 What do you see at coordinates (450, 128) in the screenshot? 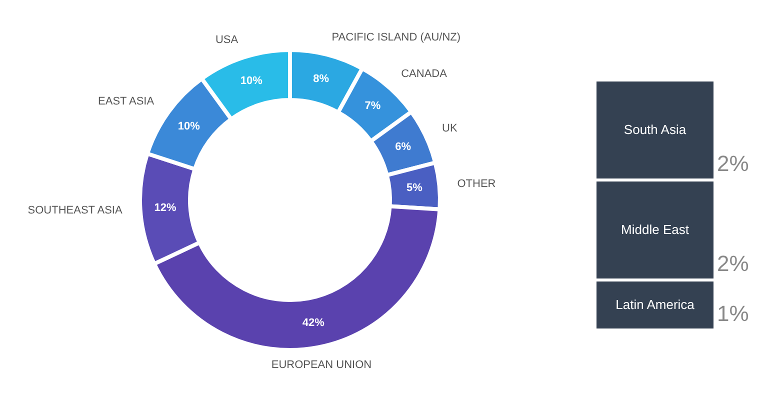
I see `slice-label: UK` at bounding box center [450, 128].